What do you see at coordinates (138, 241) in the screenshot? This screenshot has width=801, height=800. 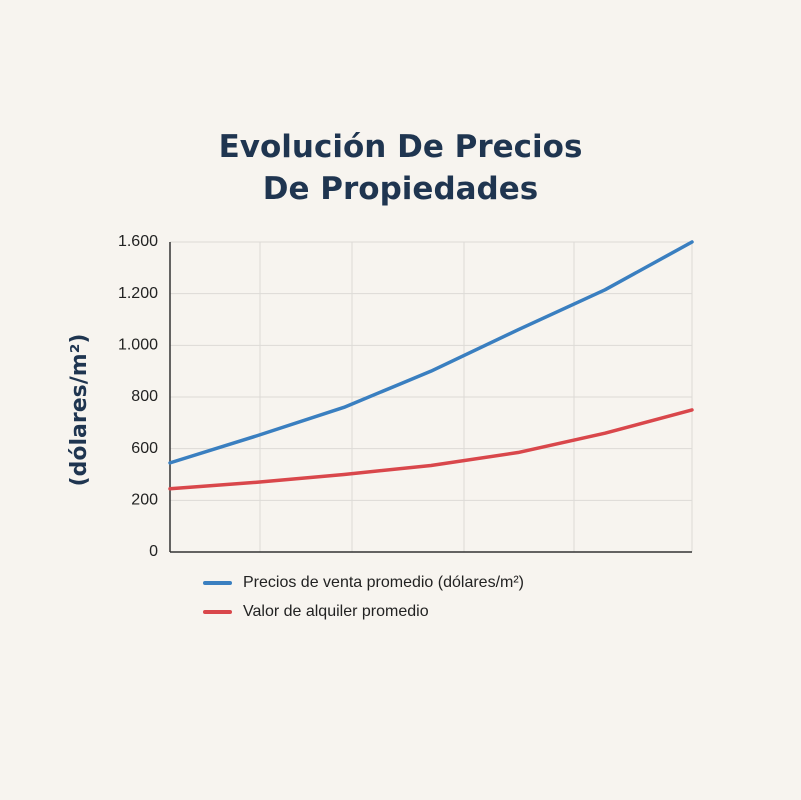 I see `y-tick-label: 1.600` at bounding box center [138, 241].